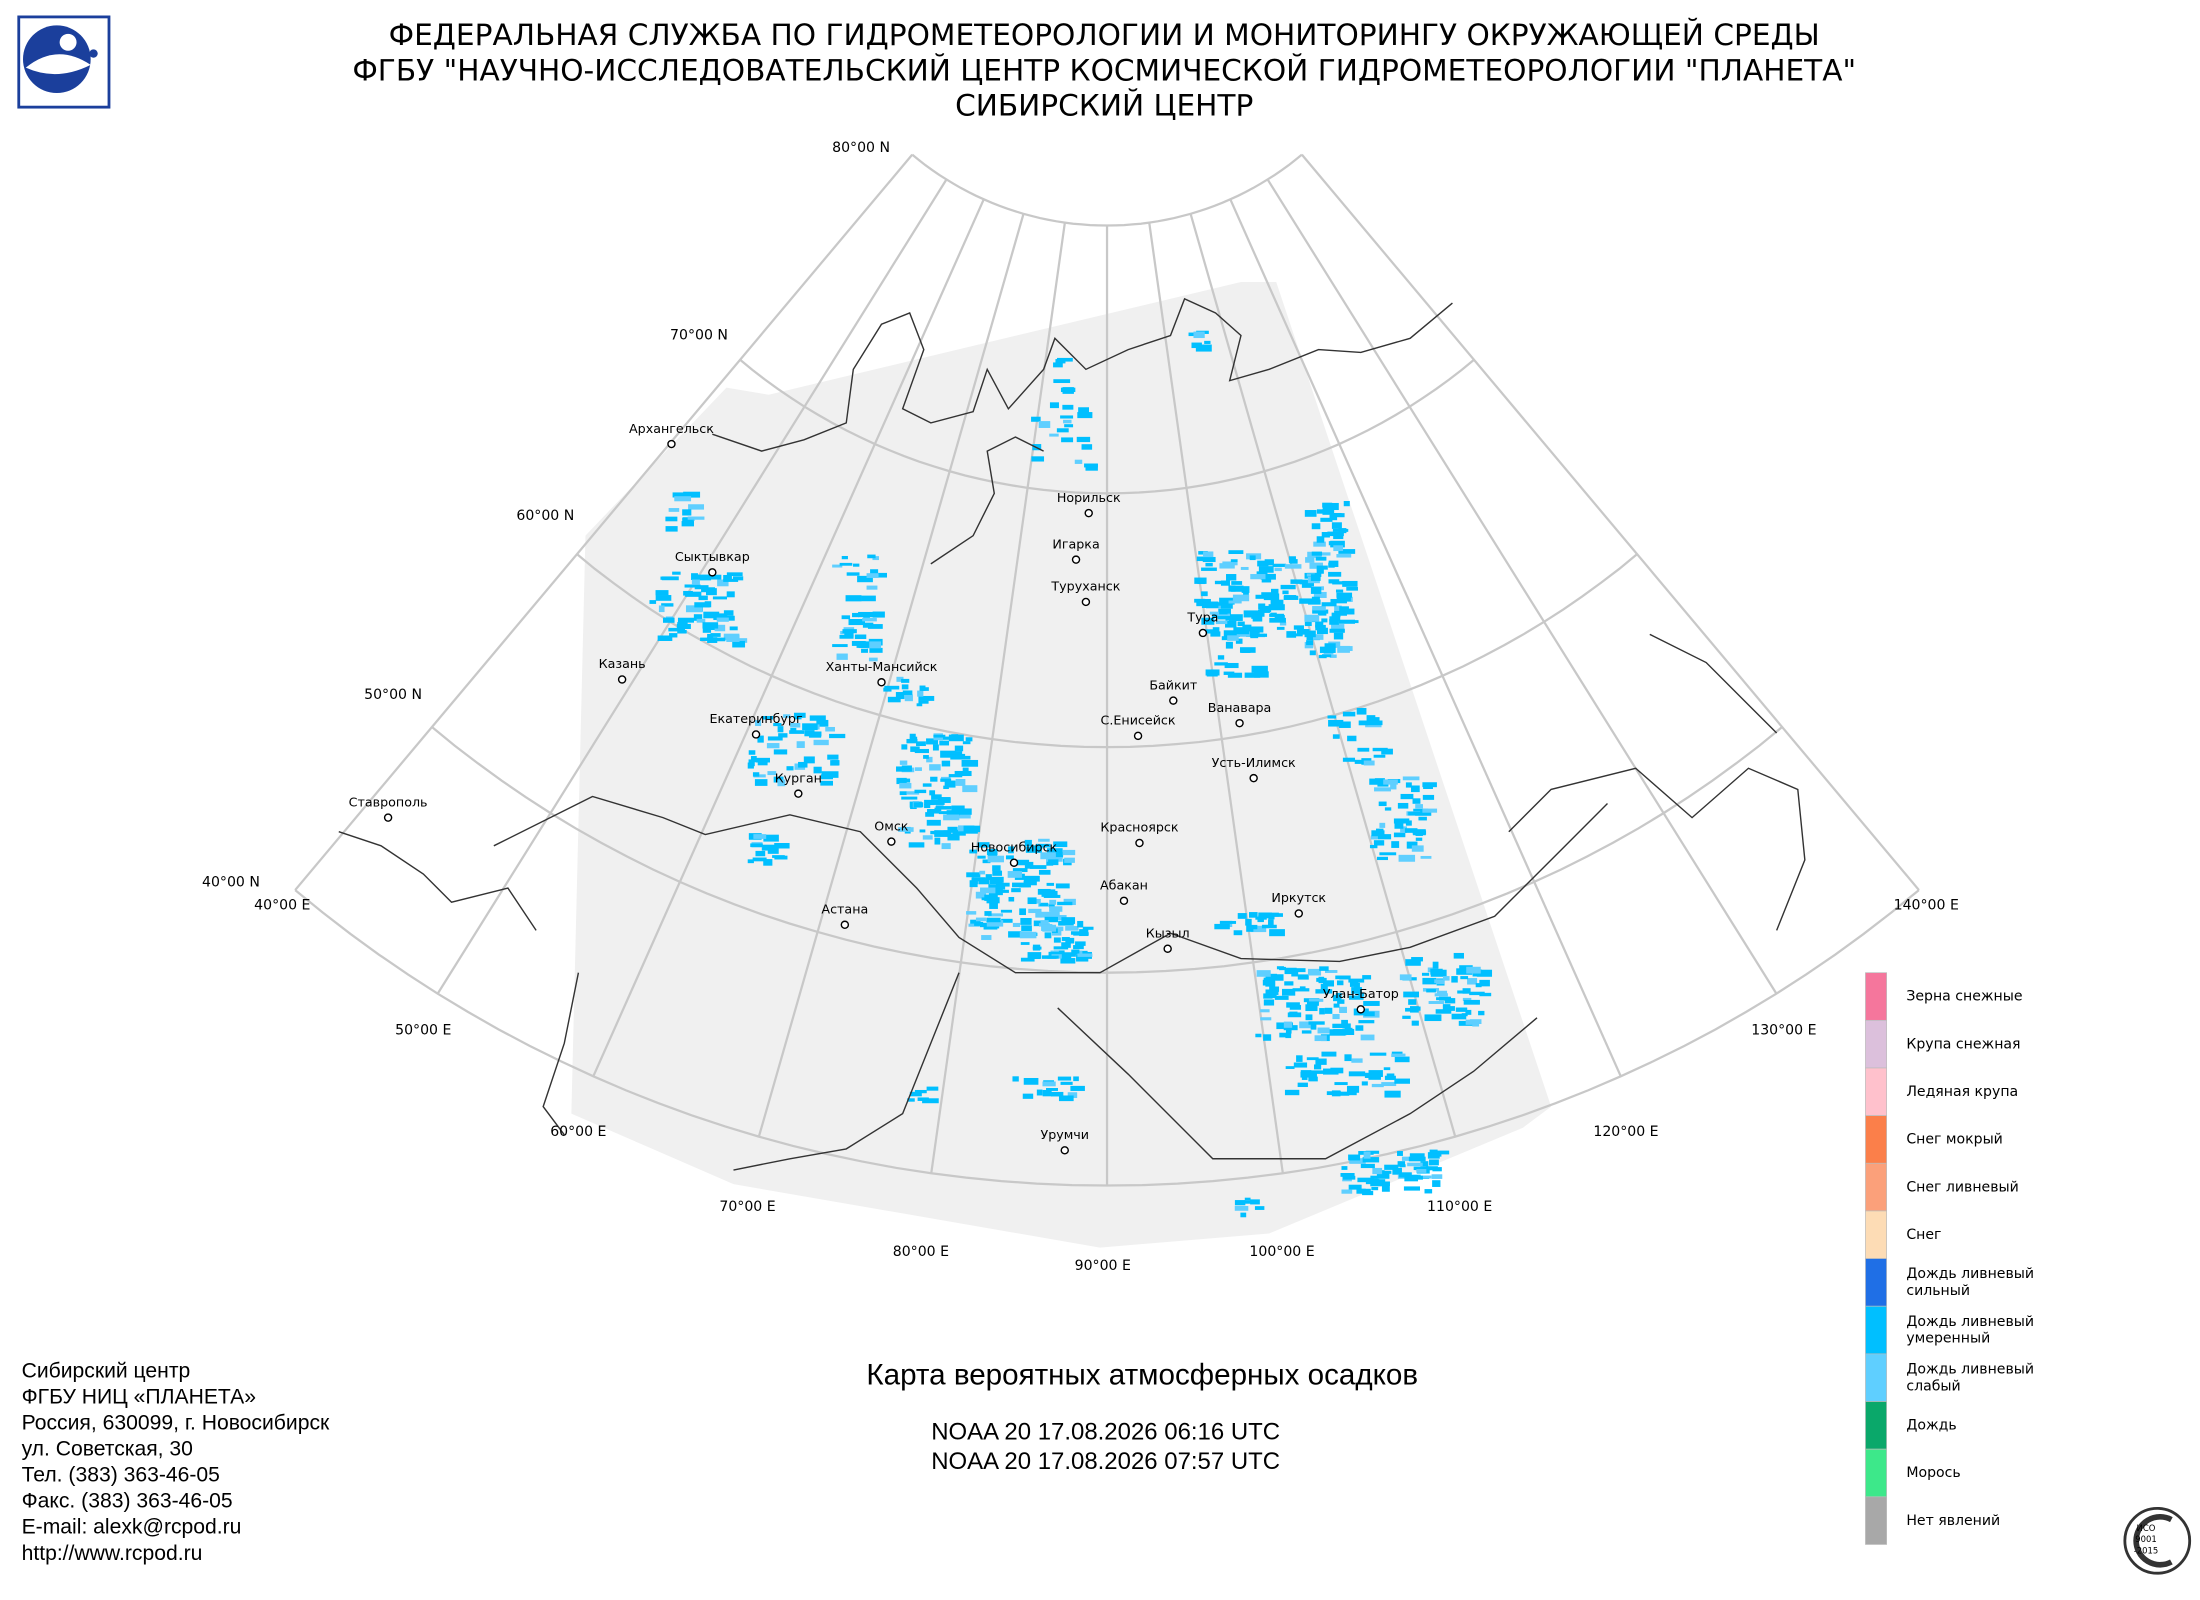 This screenshot has height=1600, width=2200. I want to click on legend-label: Дождь, so click(1931, 1426).